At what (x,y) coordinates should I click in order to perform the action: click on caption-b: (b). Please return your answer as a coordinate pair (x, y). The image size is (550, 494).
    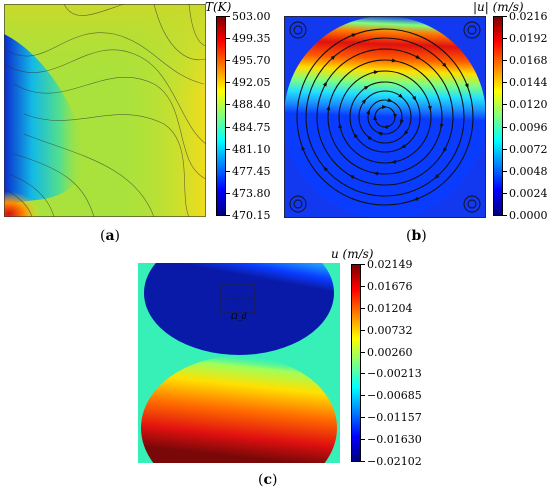
    Looking at the image, I should click on (416, 236).